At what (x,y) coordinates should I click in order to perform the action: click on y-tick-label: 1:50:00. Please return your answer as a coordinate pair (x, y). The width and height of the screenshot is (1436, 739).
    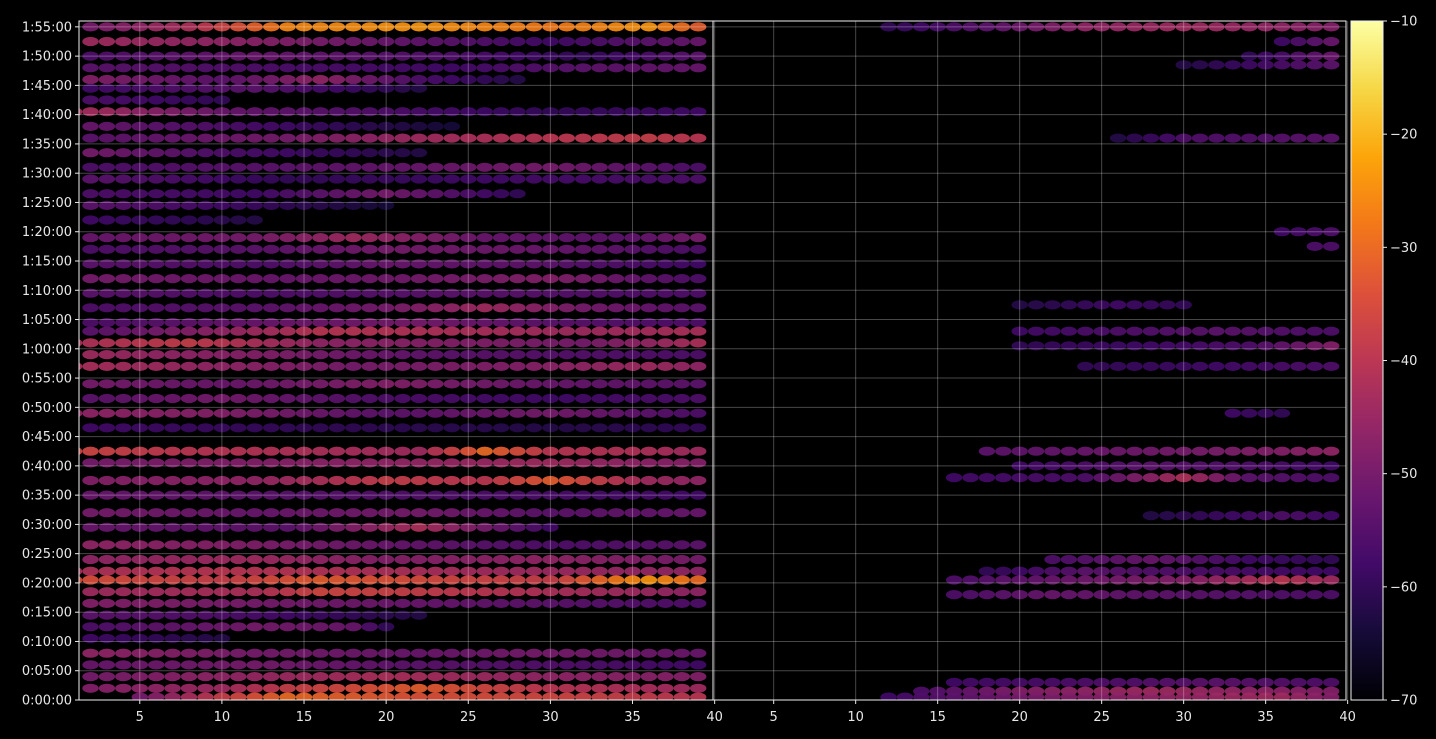
    Looking at the image, I should click on (47, 57).